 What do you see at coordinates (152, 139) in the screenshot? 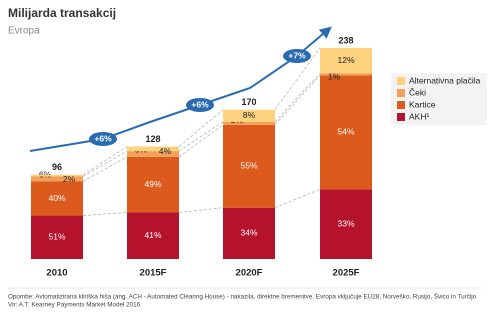
I see `total-label: 128` at bounding box center [152, 139].